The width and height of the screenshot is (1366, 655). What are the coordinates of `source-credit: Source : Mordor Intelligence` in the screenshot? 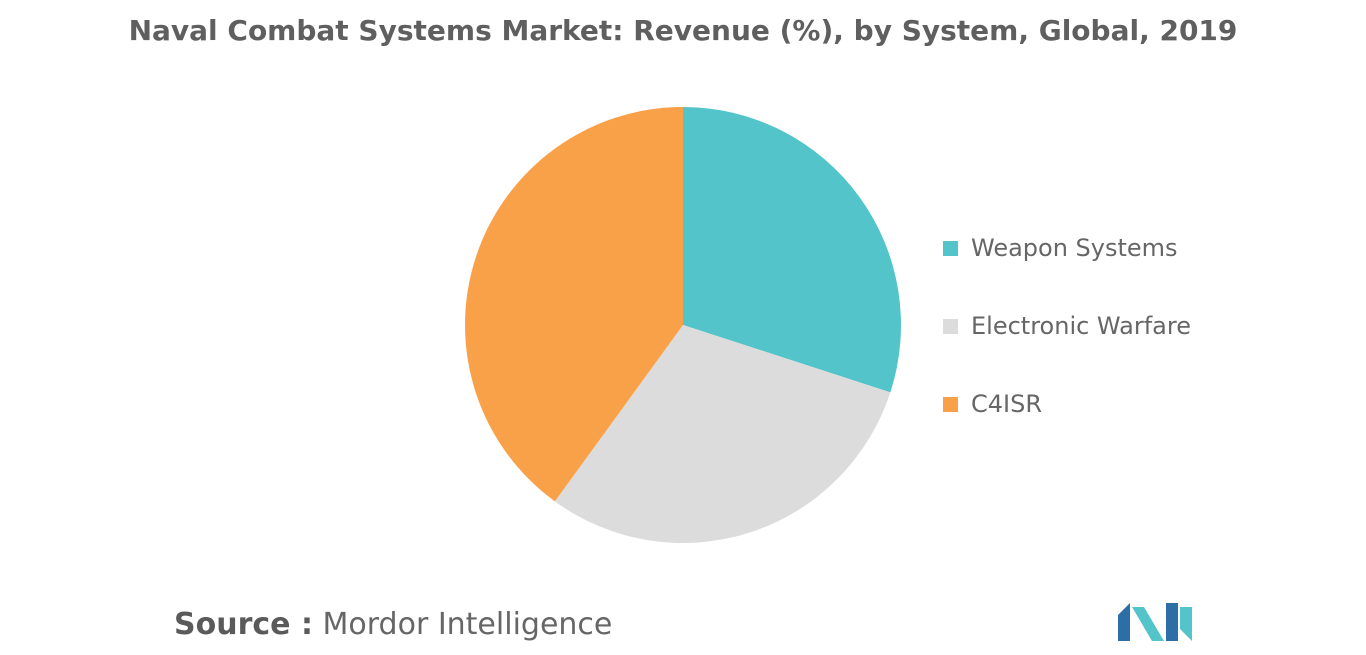 It's located at (393, 624).